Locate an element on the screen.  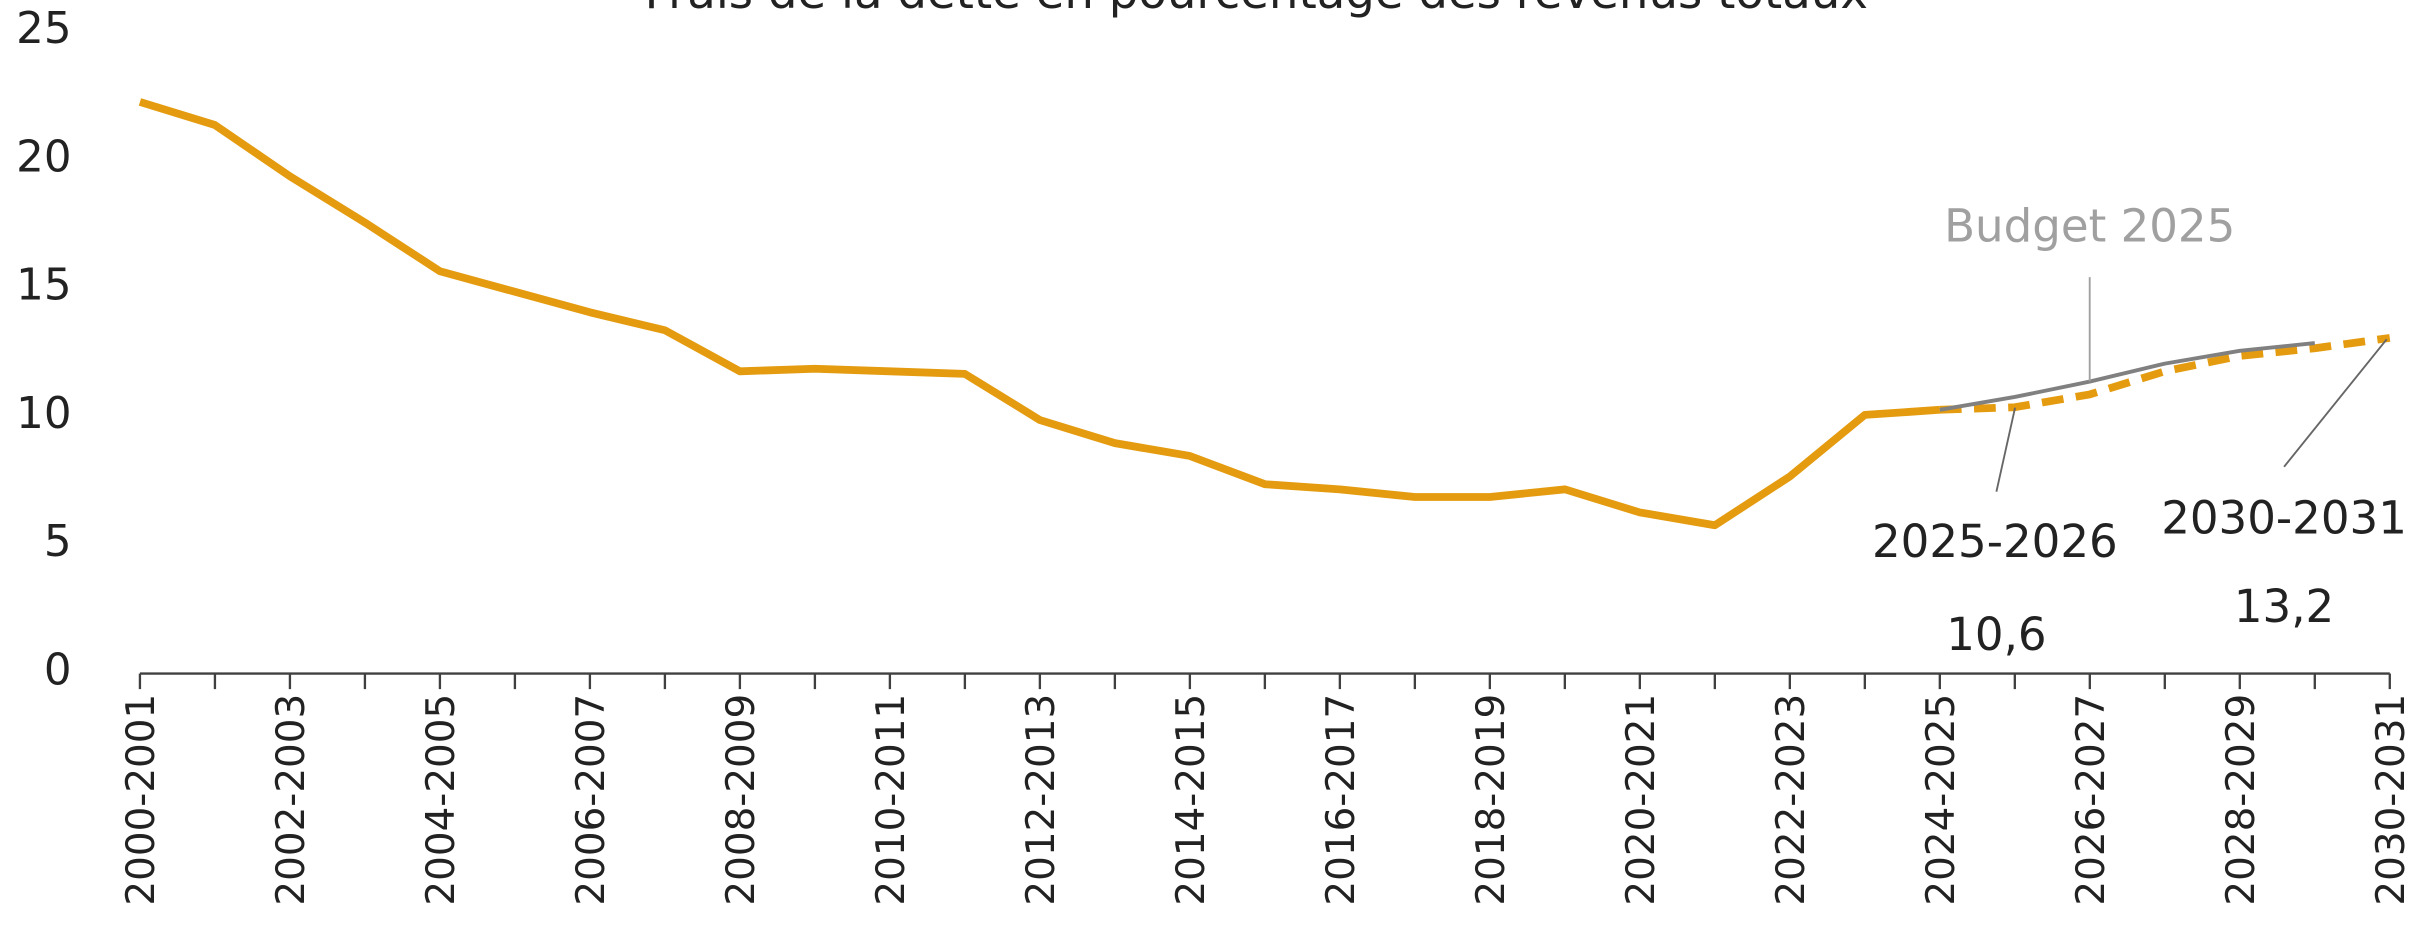
y-tick-label: 0 is located at coordinates (58, 670).